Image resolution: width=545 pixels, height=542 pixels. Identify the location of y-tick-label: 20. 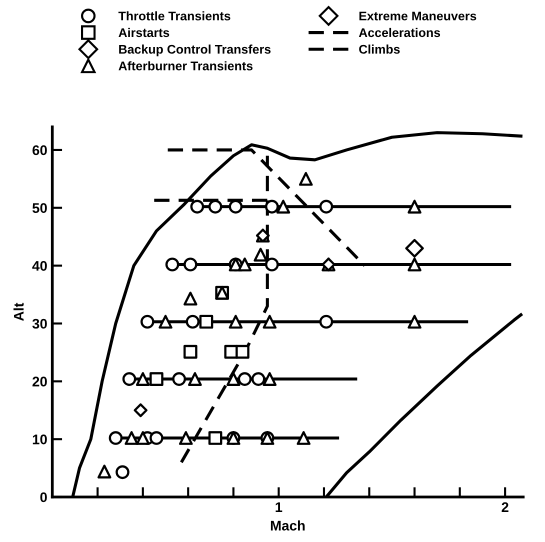
(39, 381).